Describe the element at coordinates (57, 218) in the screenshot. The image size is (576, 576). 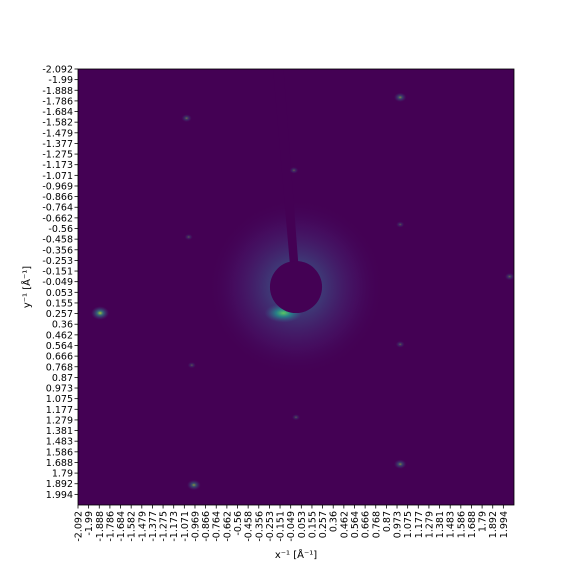
I see `y-tick-label: -0.662` at that location.